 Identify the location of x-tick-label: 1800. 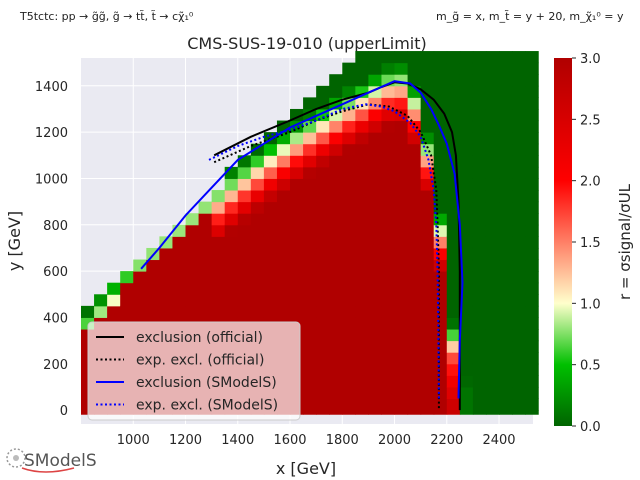
(342, 440).